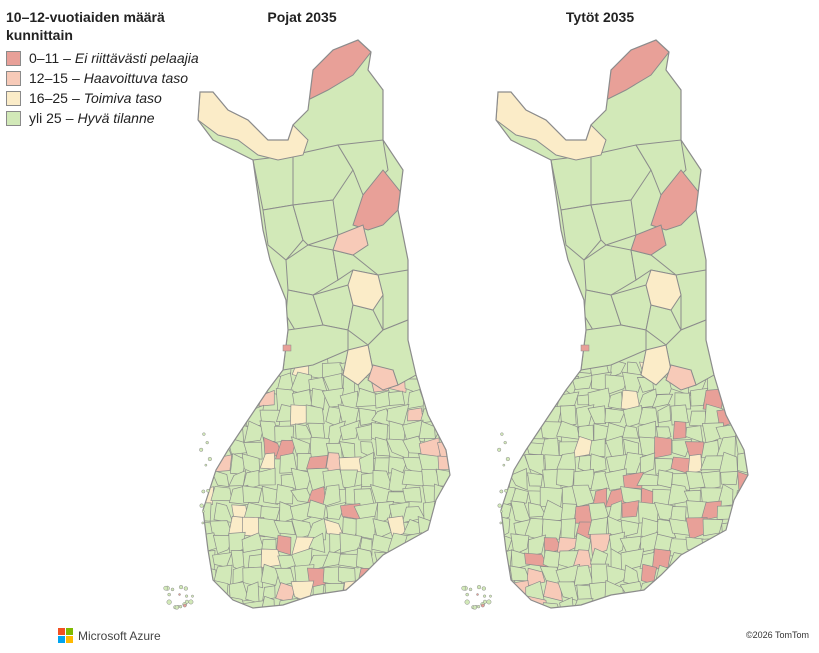  I want to click on legend-item-pink: 12–15 – Haavoittuva taso, so click(121, 78).